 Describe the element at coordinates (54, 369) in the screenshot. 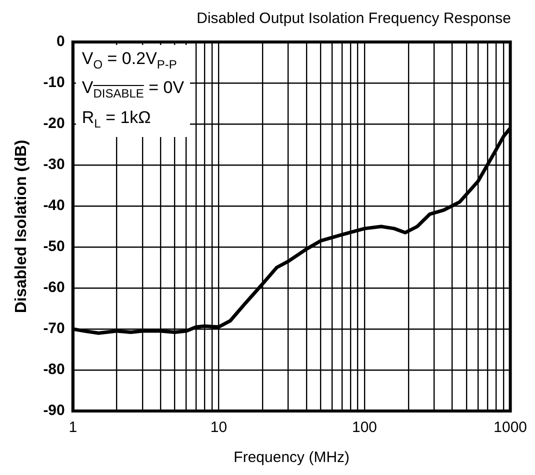

I see `y-tick-label: -80` at that location.